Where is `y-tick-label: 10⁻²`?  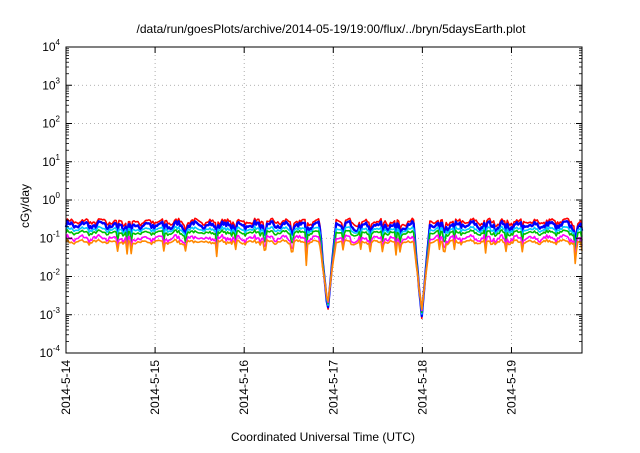 y-tick-label: 10⁻² is located at coordinates (50, 276).